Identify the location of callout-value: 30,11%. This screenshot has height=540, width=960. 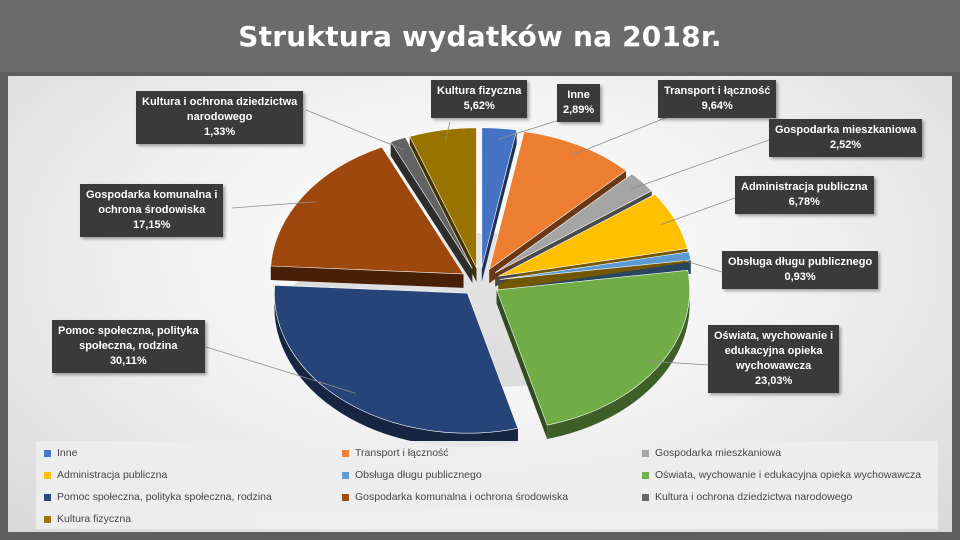
(128, 361).